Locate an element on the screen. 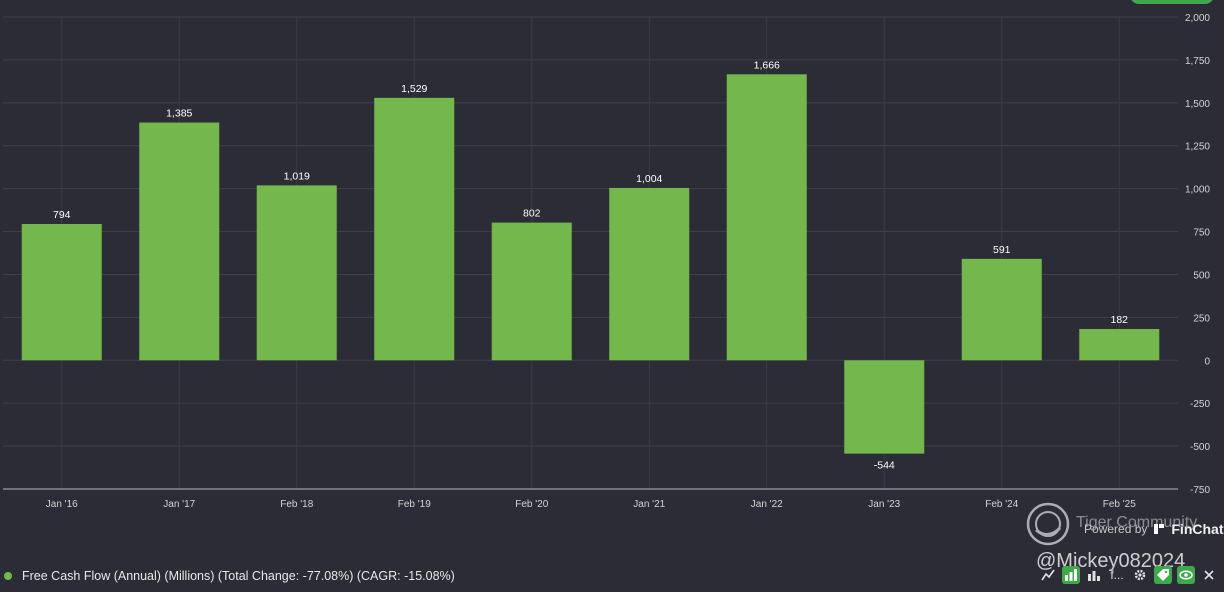 The image size is (1224, 592). y-tick-label: 0 is located at coordinates (1207, 361).